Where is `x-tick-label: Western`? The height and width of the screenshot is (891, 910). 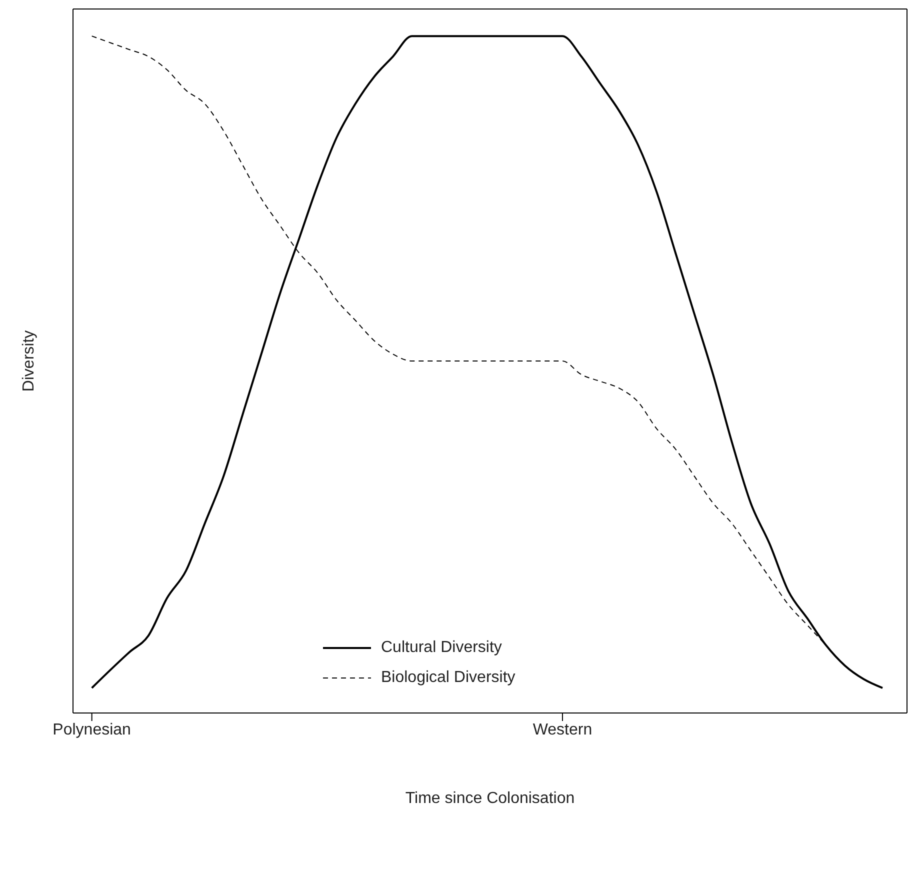 x-tick-label: Western is located at coordinates (562, 729).